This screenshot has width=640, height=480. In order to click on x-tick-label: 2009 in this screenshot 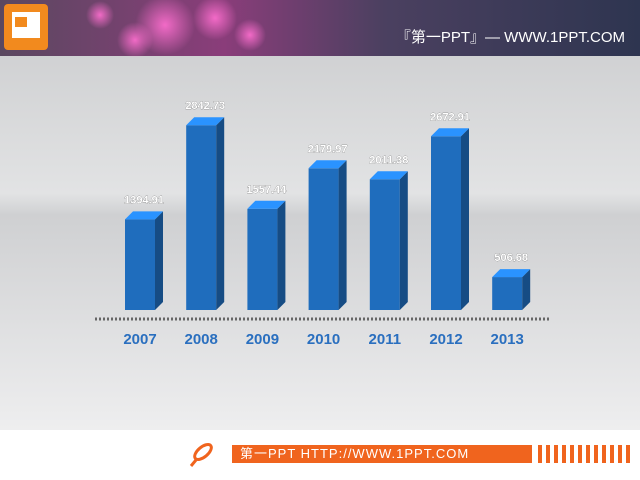, I will do `click(262, 339)`.